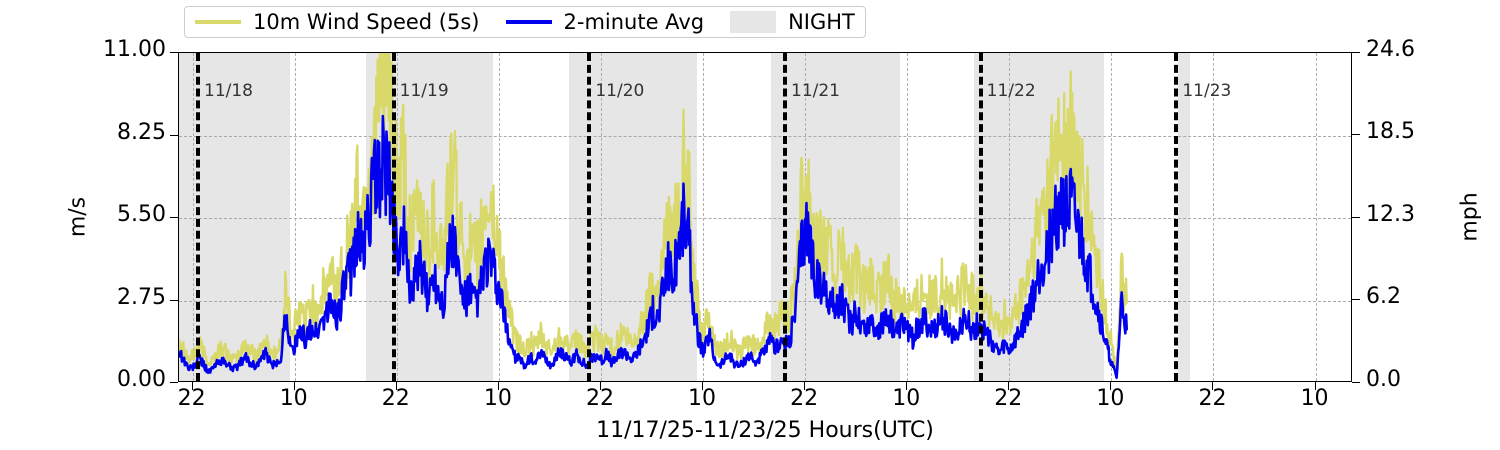 The image size is (1500, 450). Describe the element at coordinates (765, 430) in the screenshot. I see `x-axis-label: 11/17/25-11/23/25 Hours(UTC)` at that location.